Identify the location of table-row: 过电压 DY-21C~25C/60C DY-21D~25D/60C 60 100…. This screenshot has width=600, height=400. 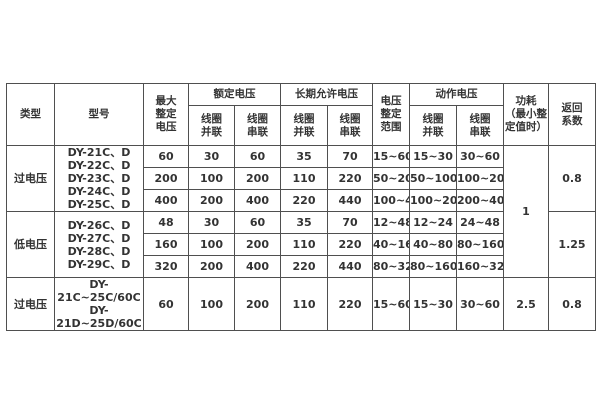
(301, 304).